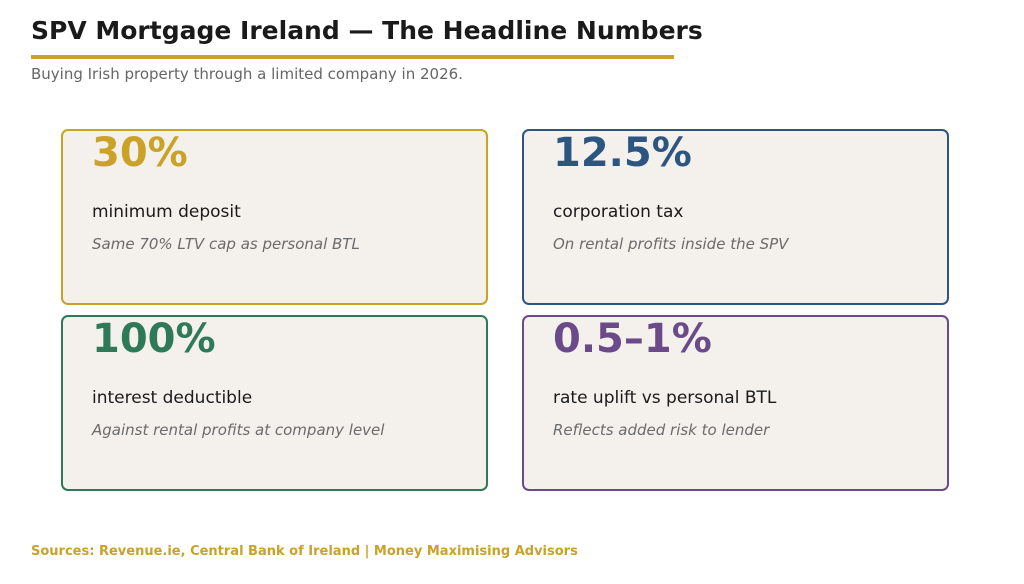  What do you see at coordinates (352, 57) in the screenshot?
I see `title-underline` at bounding box center [352, 57].